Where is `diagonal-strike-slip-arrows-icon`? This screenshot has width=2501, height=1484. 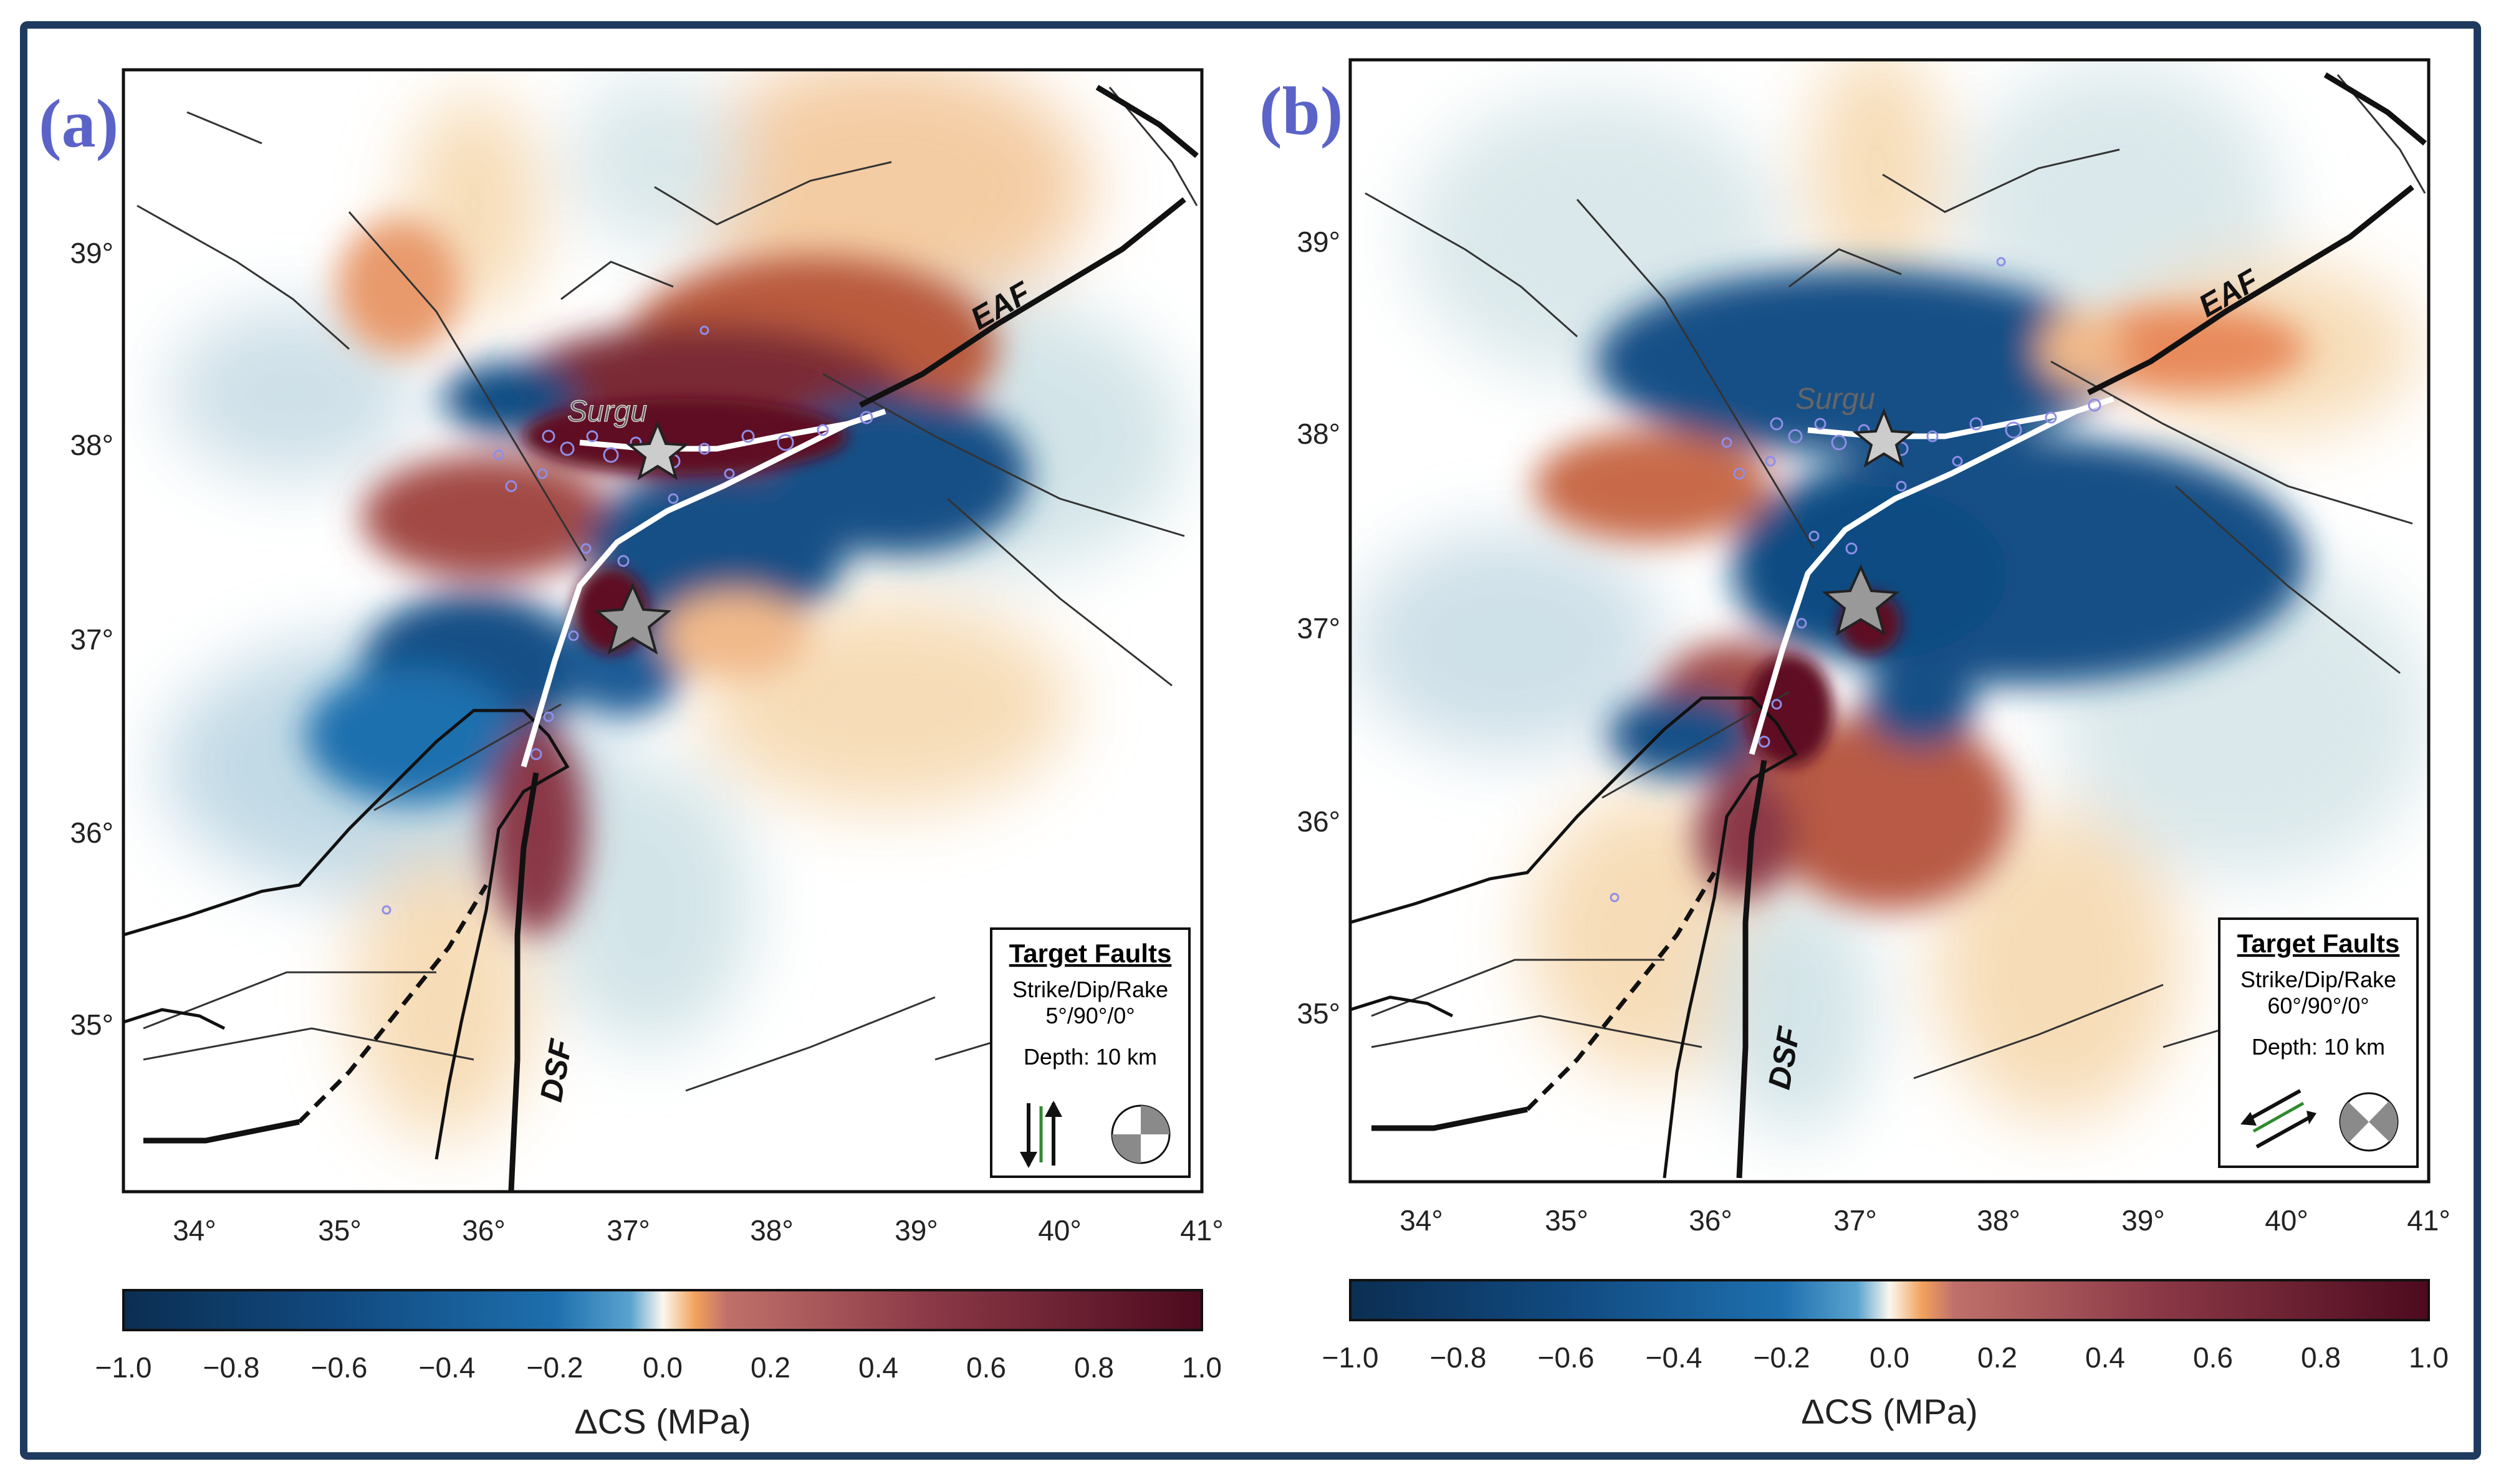 diagonal-strike-slip-arrows-icon is located at coordinates (2278, 1119).